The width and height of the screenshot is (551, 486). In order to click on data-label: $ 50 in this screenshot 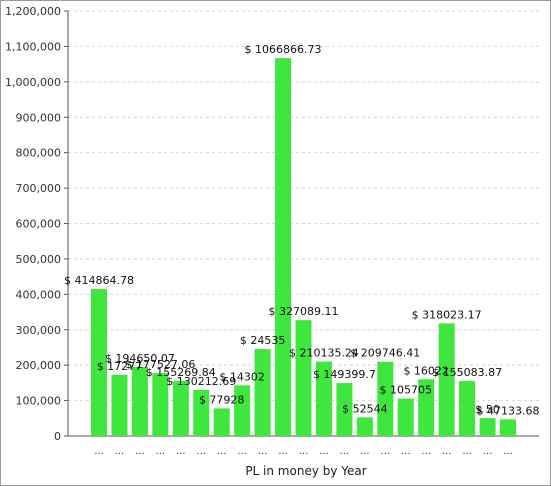, I will do `click(487, 409)`.